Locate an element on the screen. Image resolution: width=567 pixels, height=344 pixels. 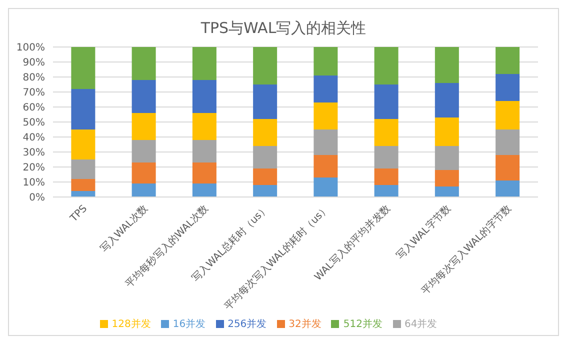
y-tick-label: 10% is located at coordinates (33, 183).